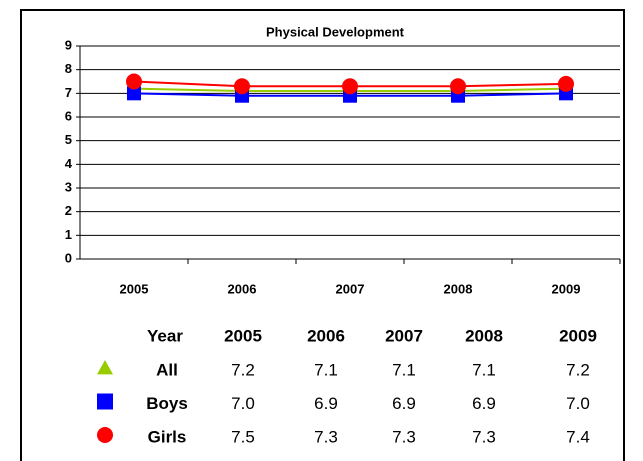 Image resolution: width=643 pixels, height=461 pixels. What do you see at coordinates (167, 436) in the screenshot?
I see `legend-label: Girls` at bounding box center [167, 436].